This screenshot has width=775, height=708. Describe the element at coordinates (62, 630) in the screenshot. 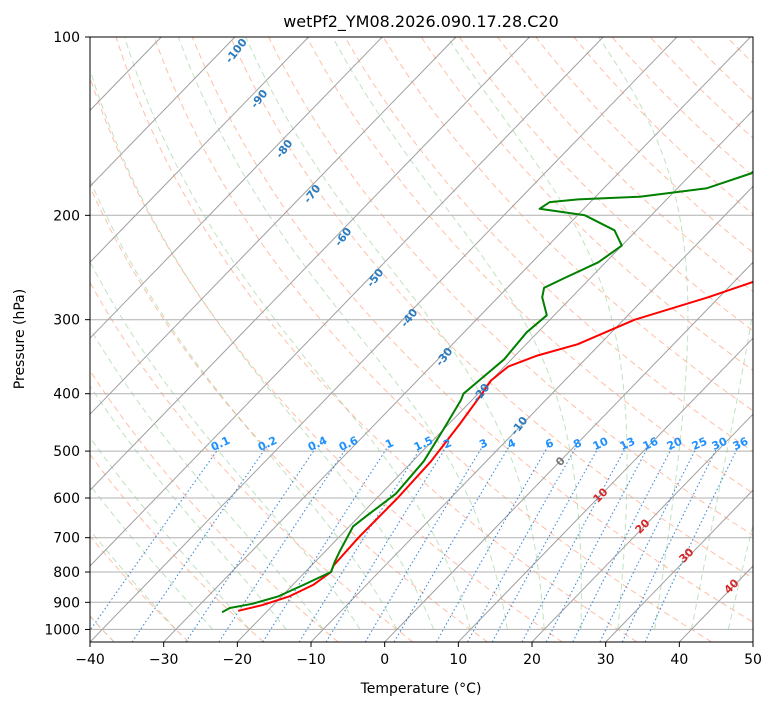

I see `y-tick-label: 1000` at that location.